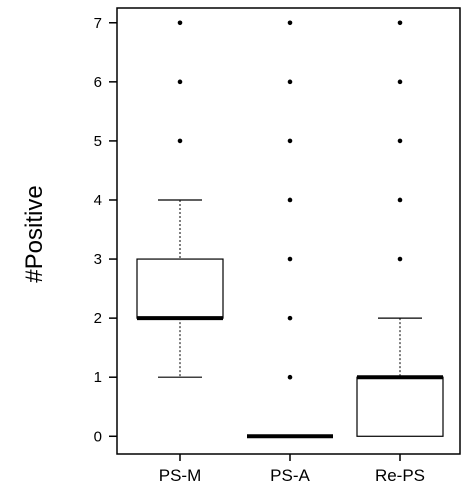  What do you see at coordinates (290, 475) in the screenshot?
I see `x-tick-label: PS-A` at bounding box center [290, 475].